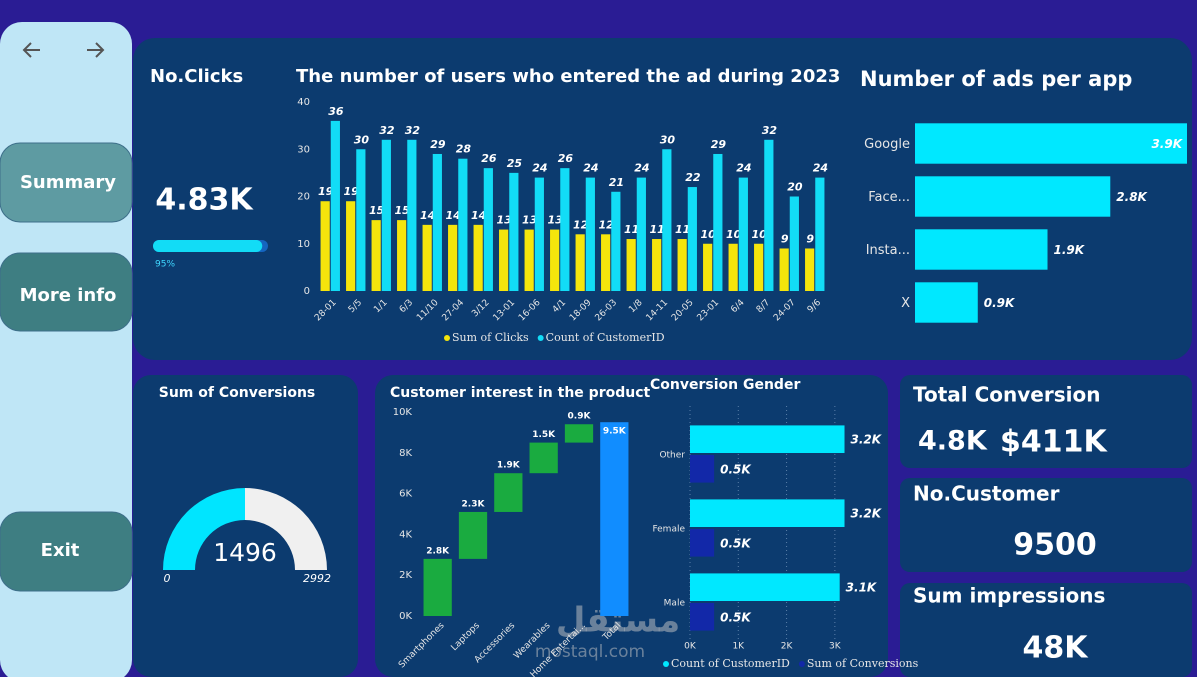 This screenshot has width=1197, height=677. I want to click on value-label: 25, so click(515, 163).